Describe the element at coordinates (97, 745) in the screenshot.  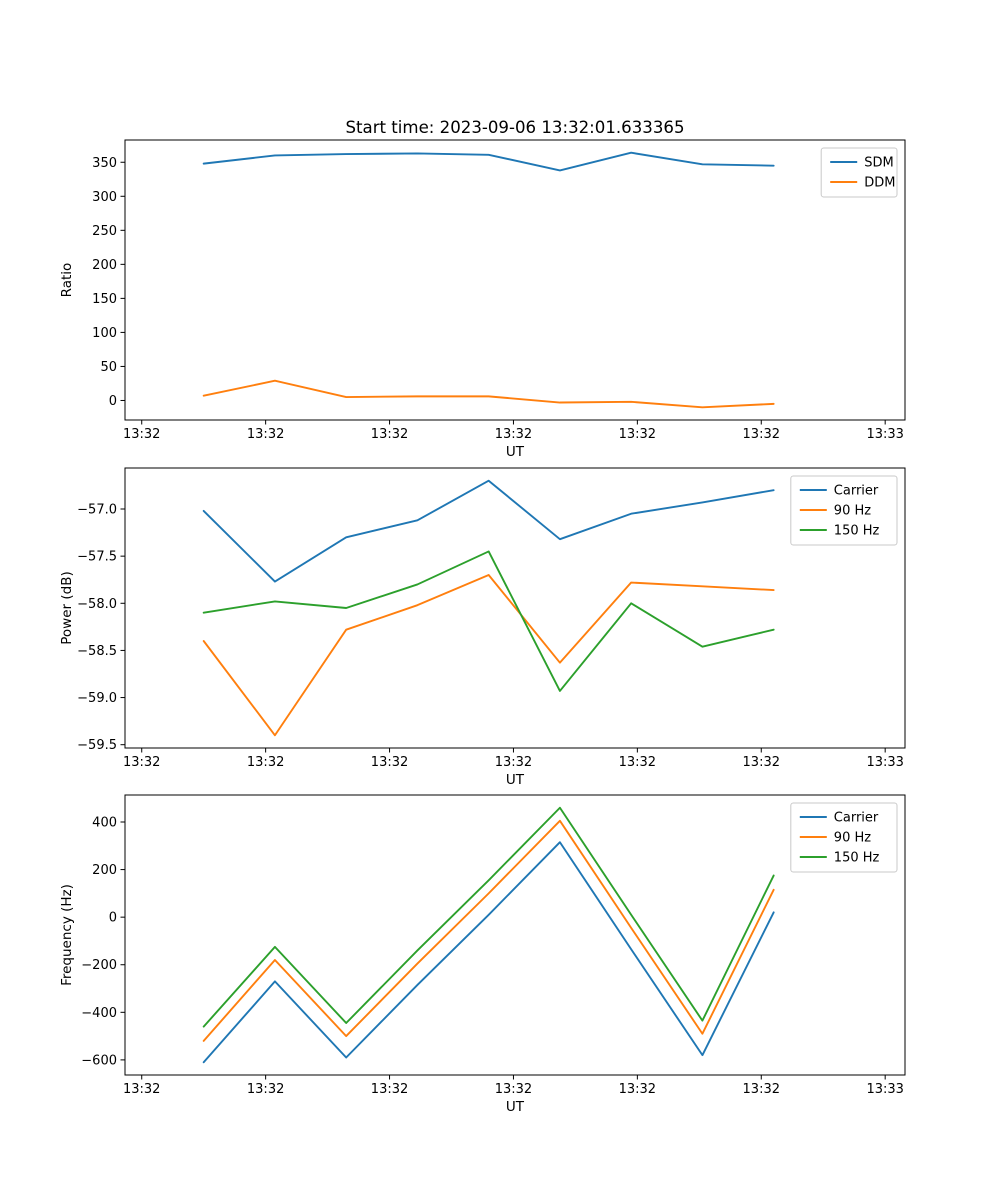
I see `y-tick-label: −59.5` at that location.